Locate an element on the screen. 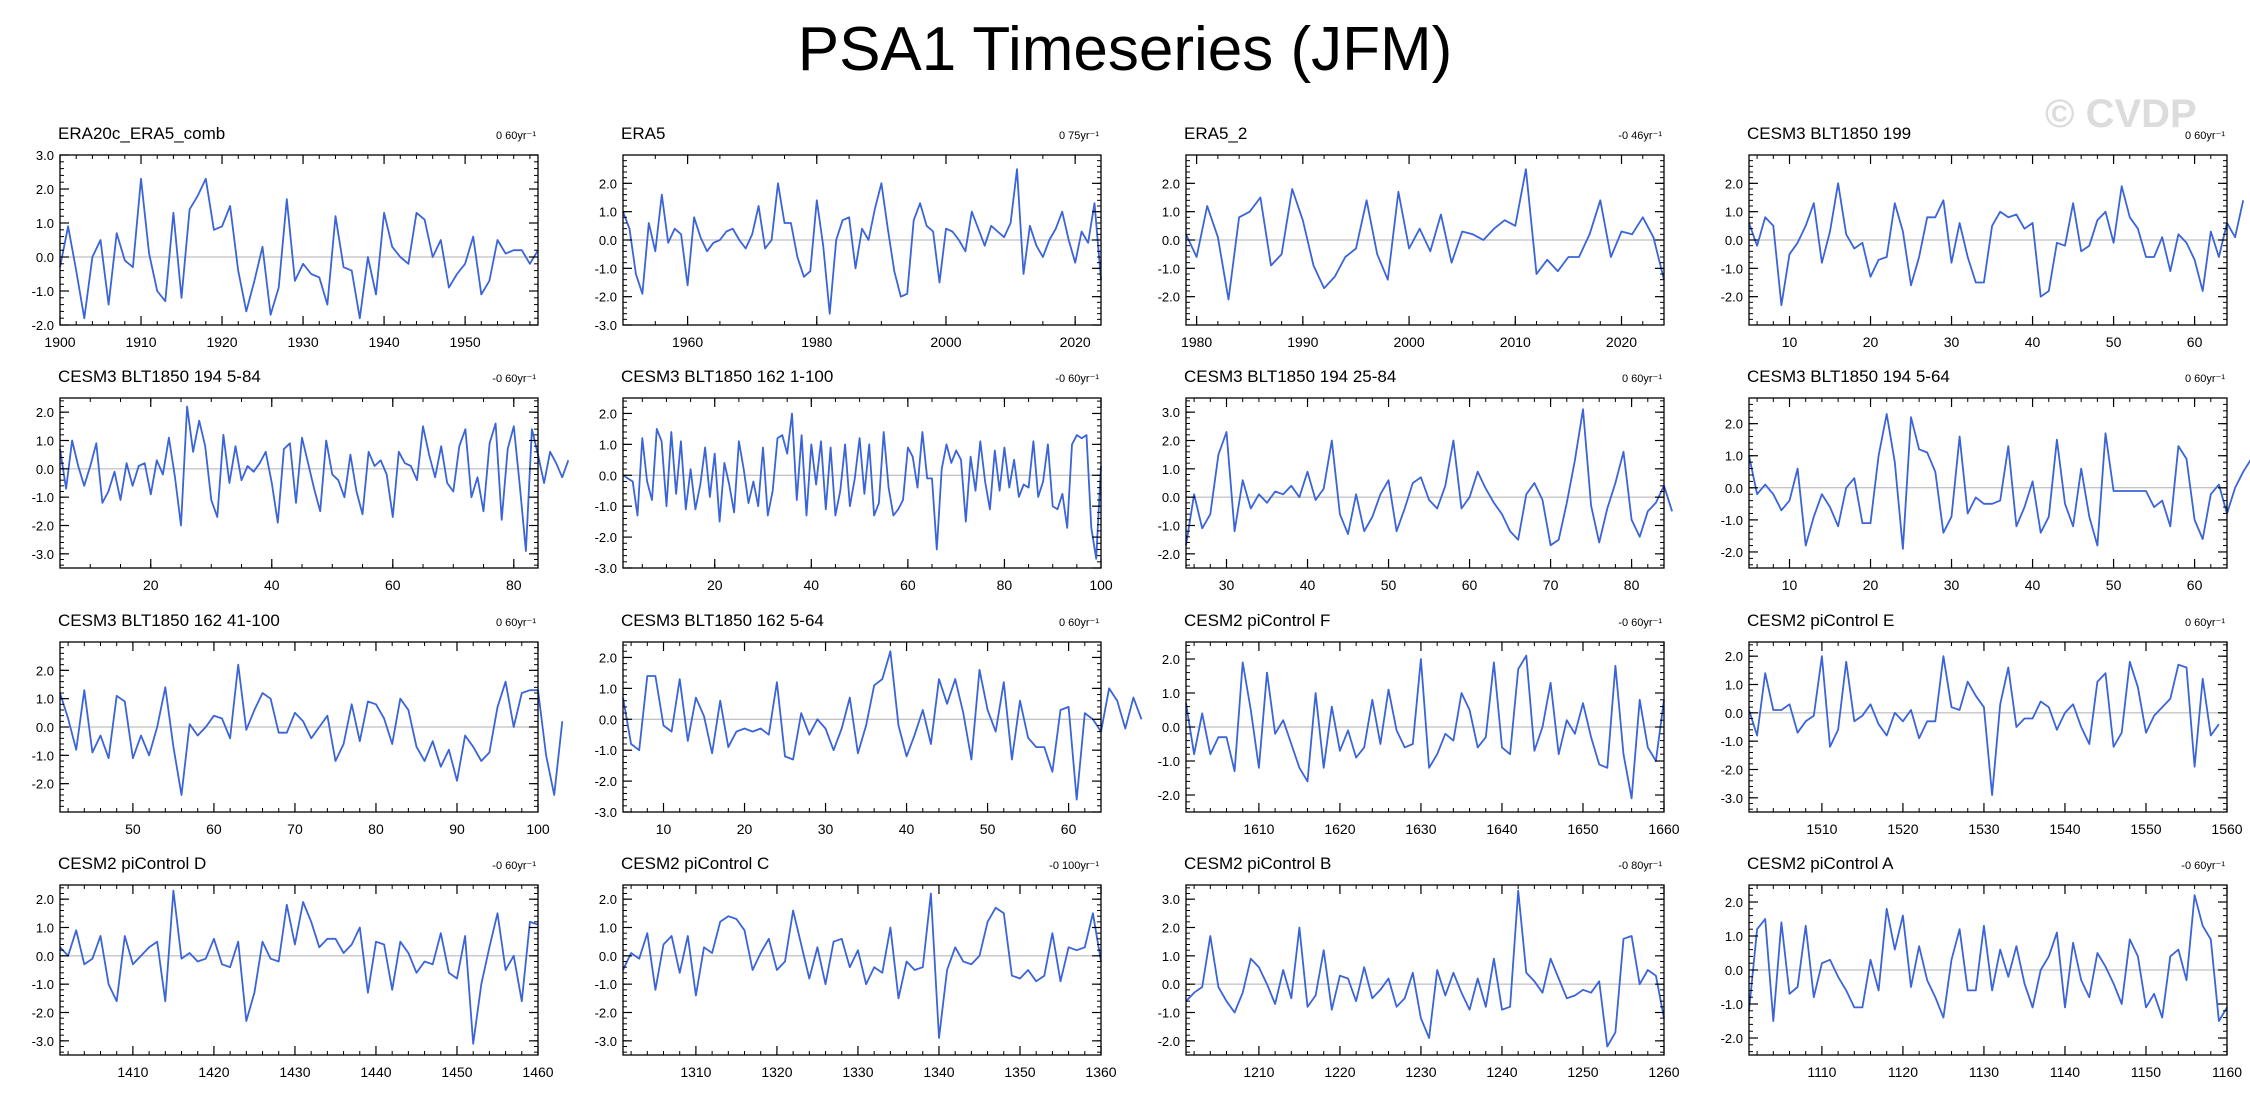  x-tick-label: 1450 is located at coordinates (456, 1072).